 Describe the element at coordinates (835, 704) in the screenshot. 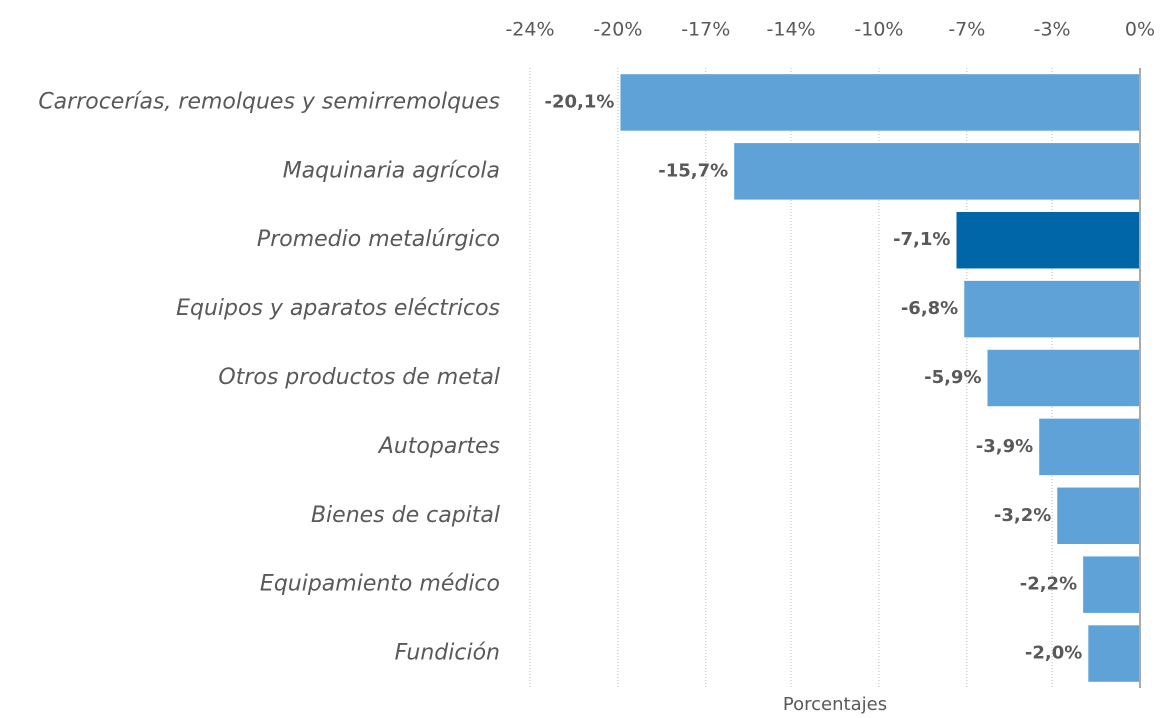

I see `x-axis-label: Porcentajes` at that location.